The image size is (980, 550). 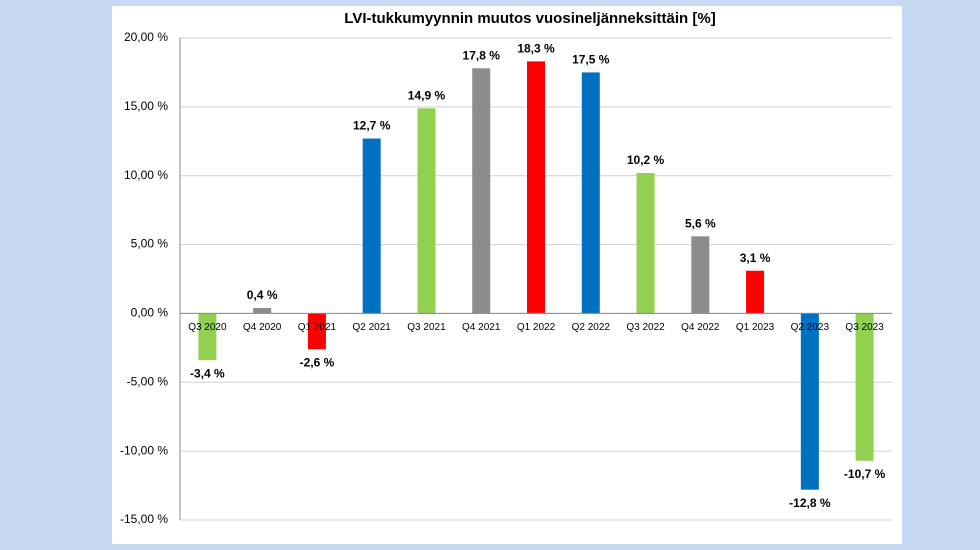 What do you see at coordinates (146, 175) in the screenshot?
I see `y-tick-label: 10,00 %` at bounding box center [146, 175].